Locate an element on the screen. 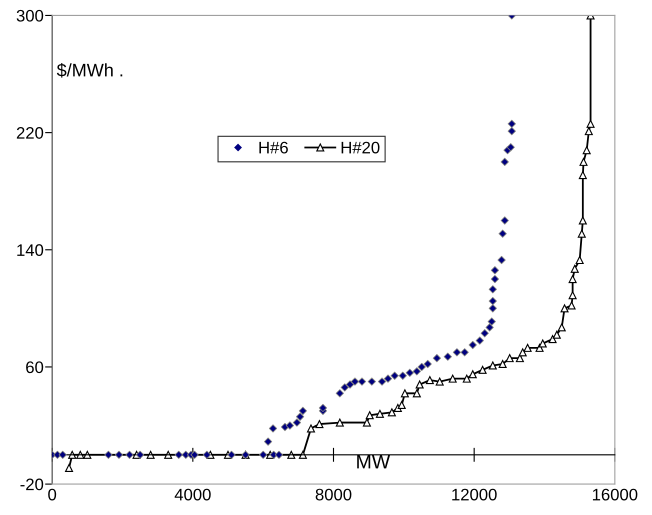 Image resolution: width=652 pixels, height=515 pixels. legend-label: H#20 is located at coordinates (361, 148).